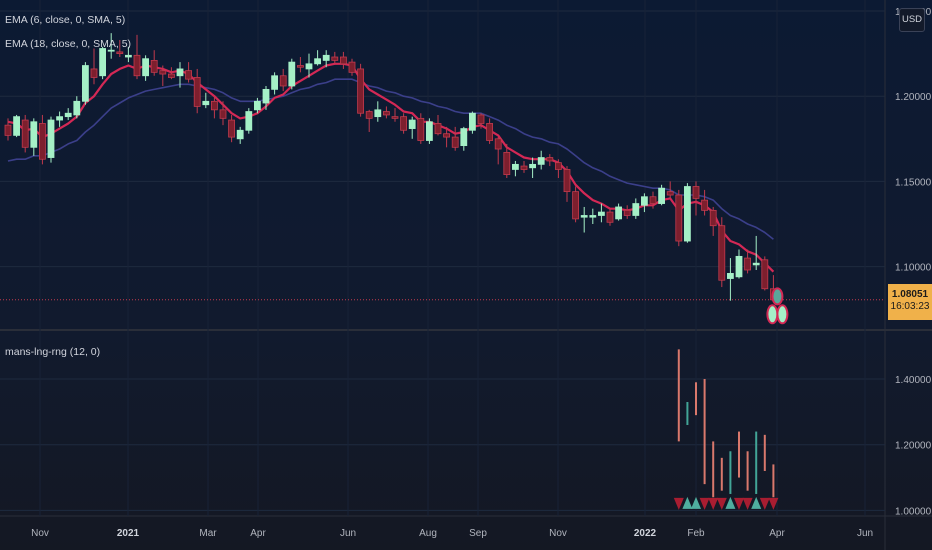 The height and width of the screenshot is (550, 932). I want to click on time-axis-tick: Mar, so click(208, 533).